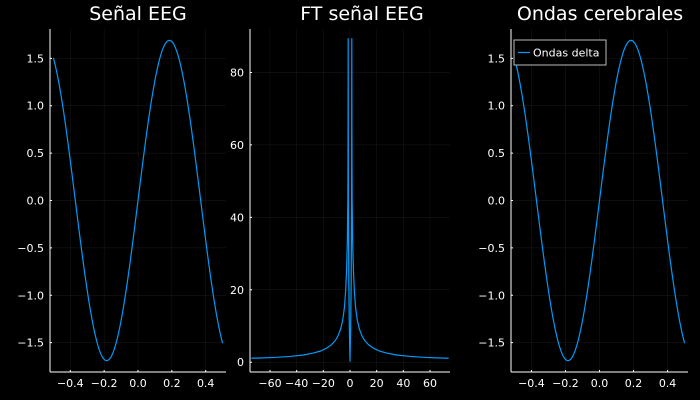 Image resolution: width=700 pixels, height=400 pixels. I want to click on x-tick-label: −40, so click(296, 383).